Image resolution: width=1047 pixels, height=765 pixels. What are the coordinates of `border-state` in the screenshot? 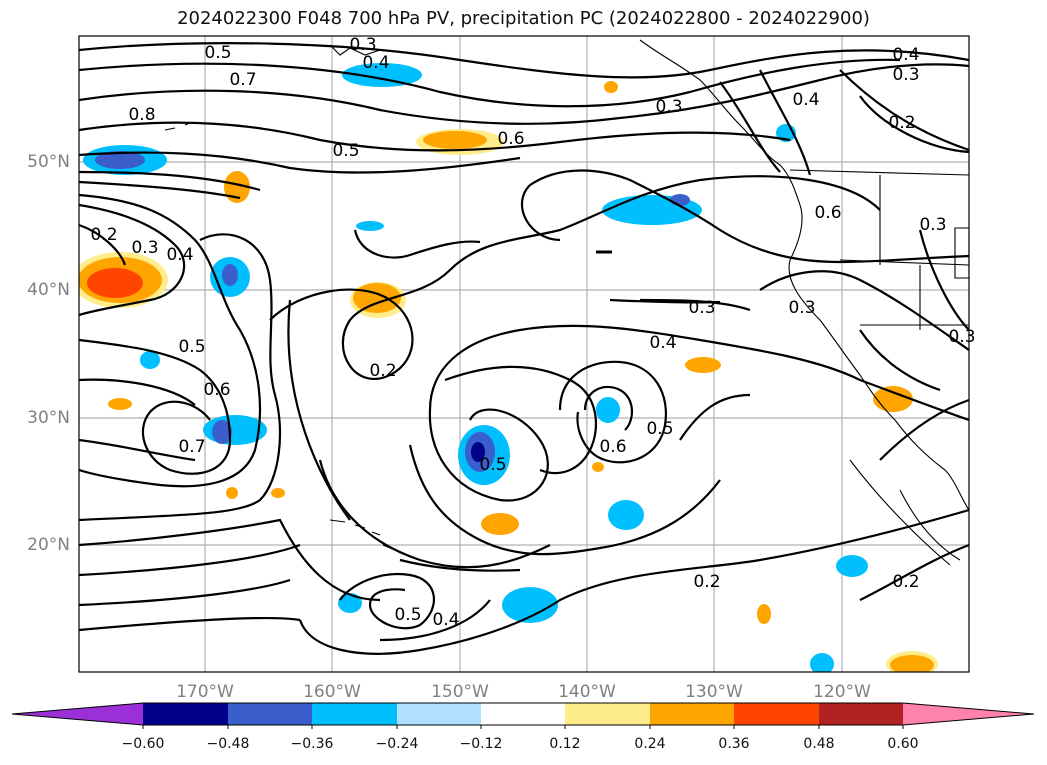 It's located at (961, 253).